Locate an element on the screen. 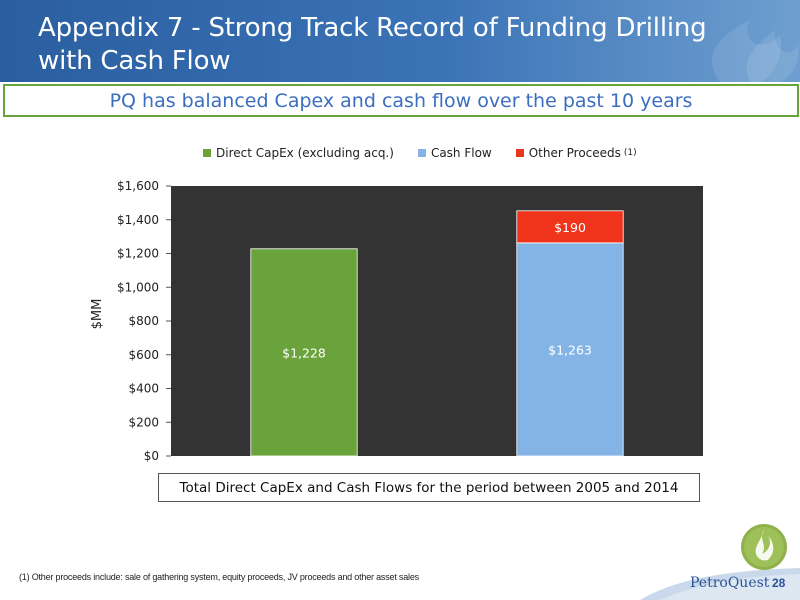 This screenshot has height=600, width=800. bar-segment-direct-capex-excluding-acq is located at coordinates (304, 352).